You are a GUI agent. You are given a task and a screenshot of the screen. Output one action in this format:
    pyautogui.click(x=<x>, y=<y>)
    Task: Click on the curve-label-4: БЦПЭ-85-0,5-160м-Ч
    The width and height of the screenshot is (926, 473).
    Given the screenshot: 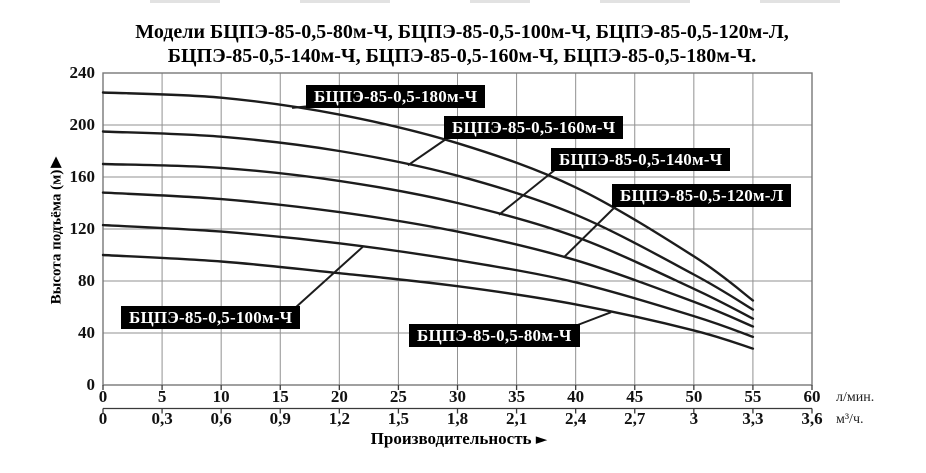 What is the action you would take?
    pyautogui.click(x=534, y=127)
    